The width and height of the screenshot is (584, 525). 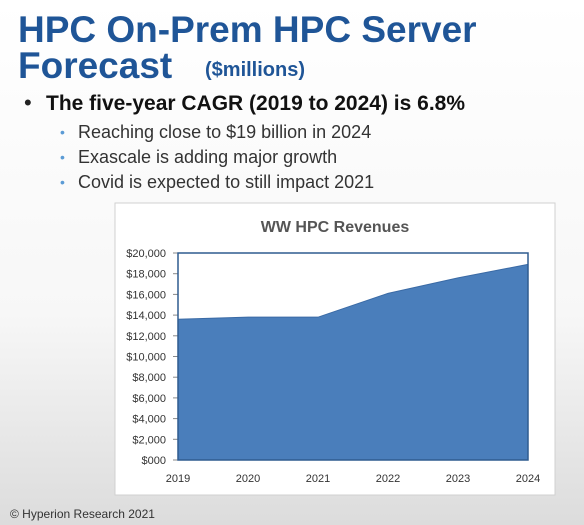 I want to click on footer: © Hyperion Research 2021, so click(x=82, y=514).